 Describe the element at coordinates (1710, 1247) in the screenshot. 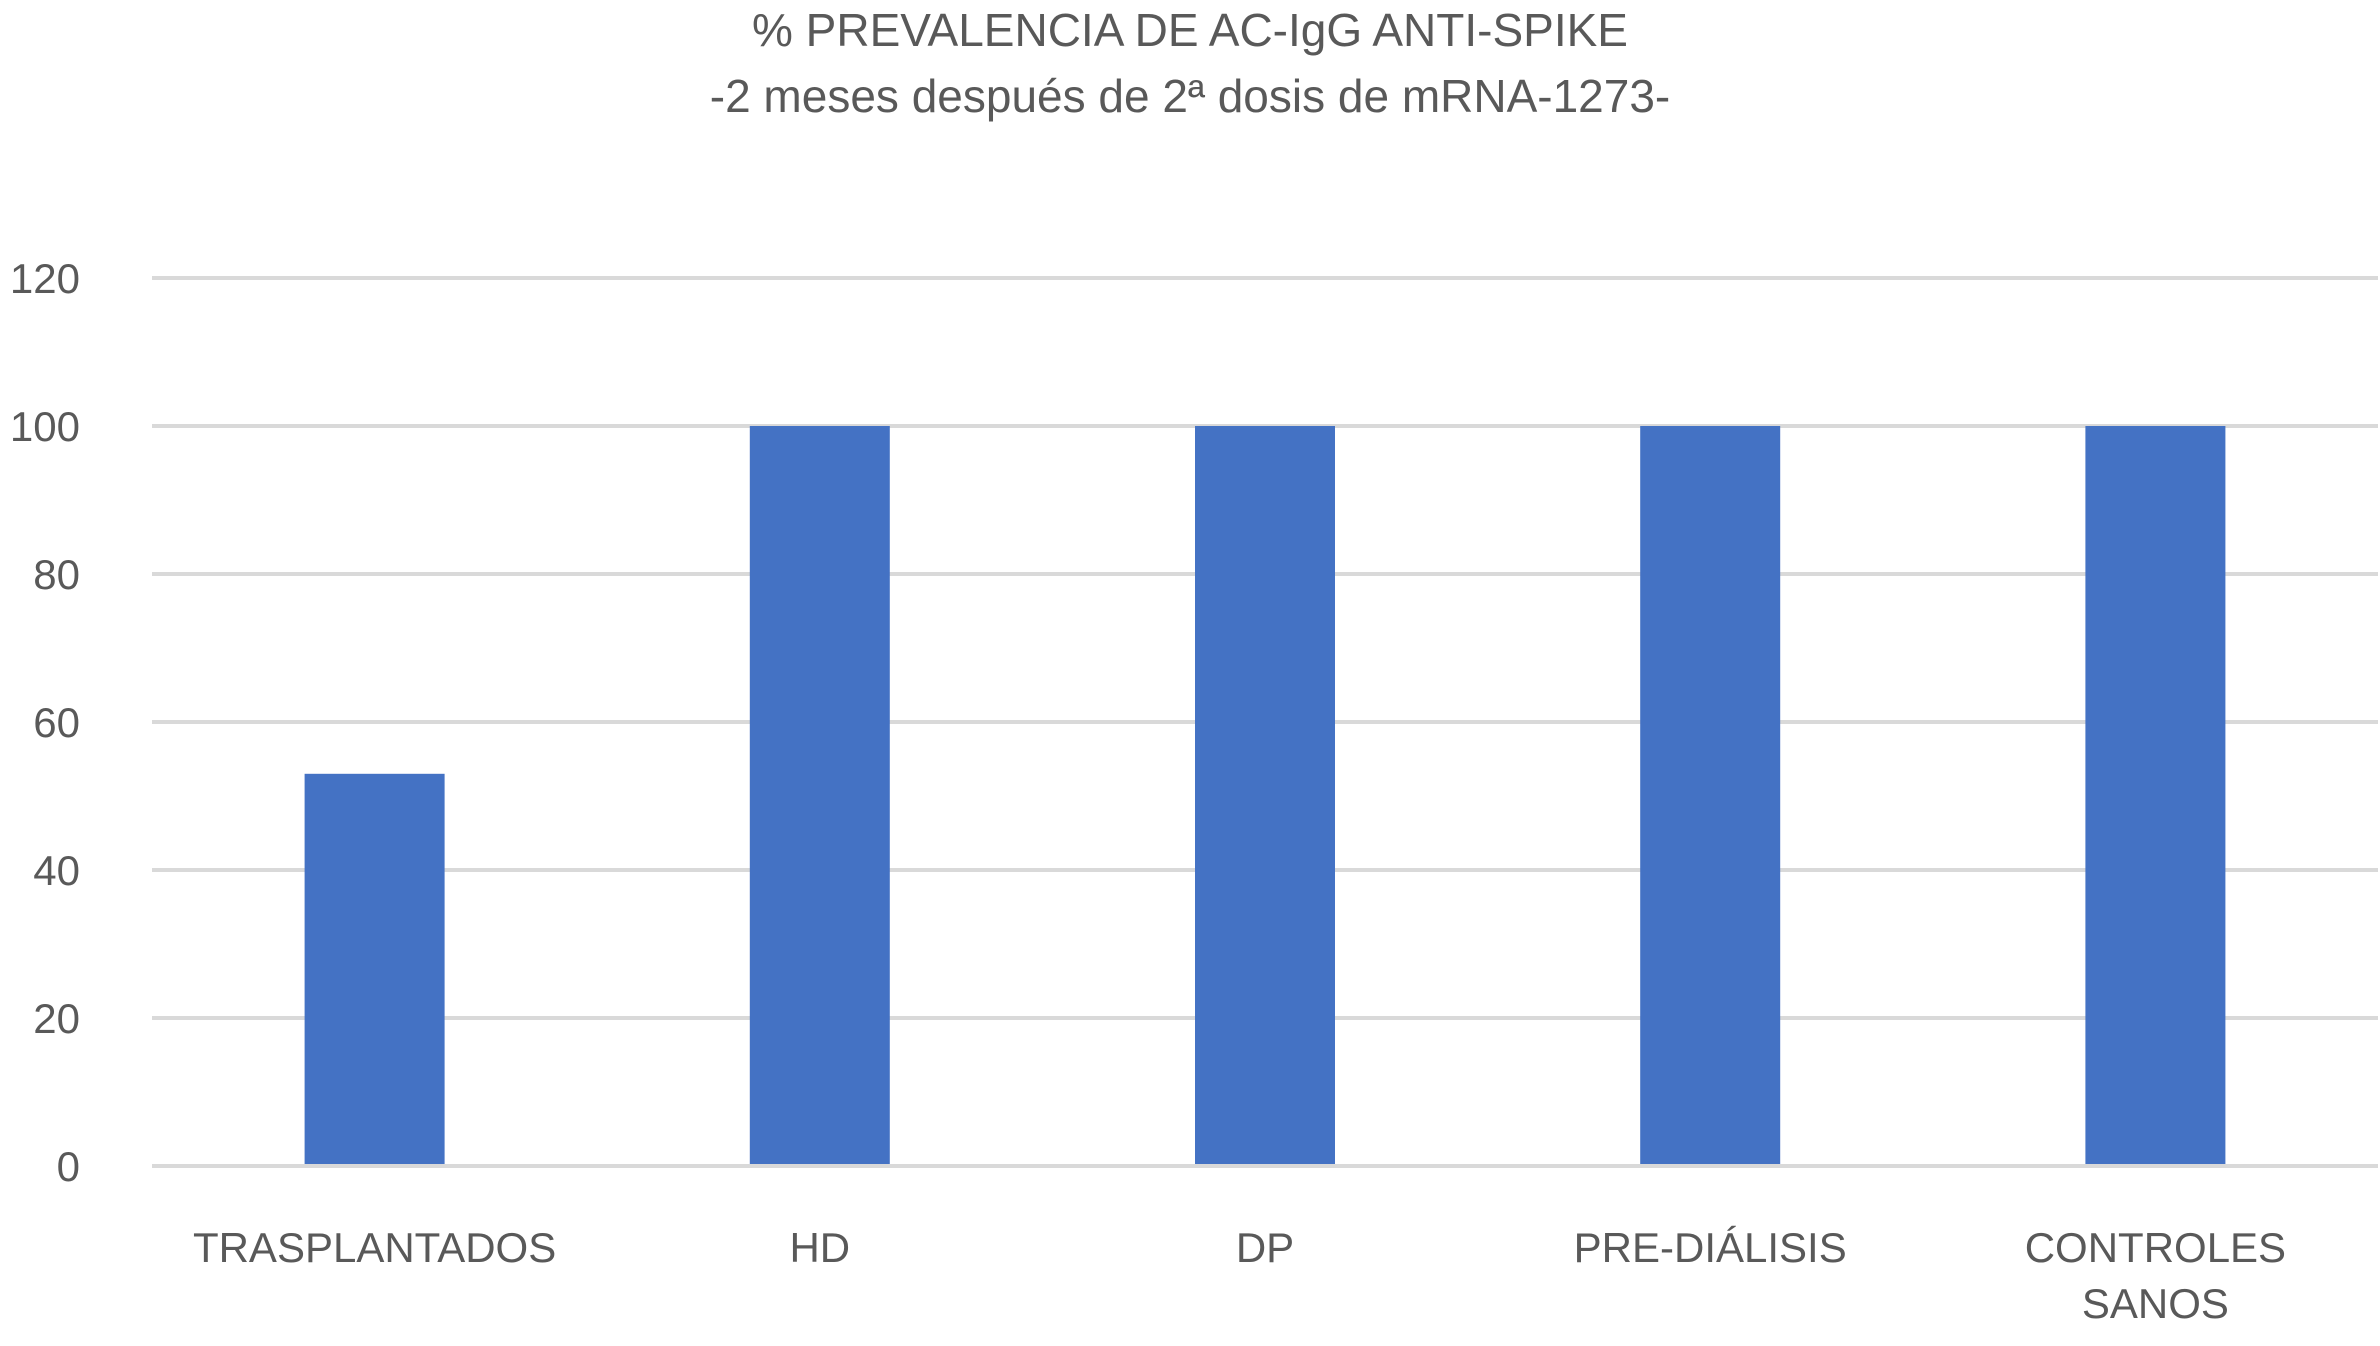

I see `x-tick-label: PRE-DIÁLISIS` at that location.